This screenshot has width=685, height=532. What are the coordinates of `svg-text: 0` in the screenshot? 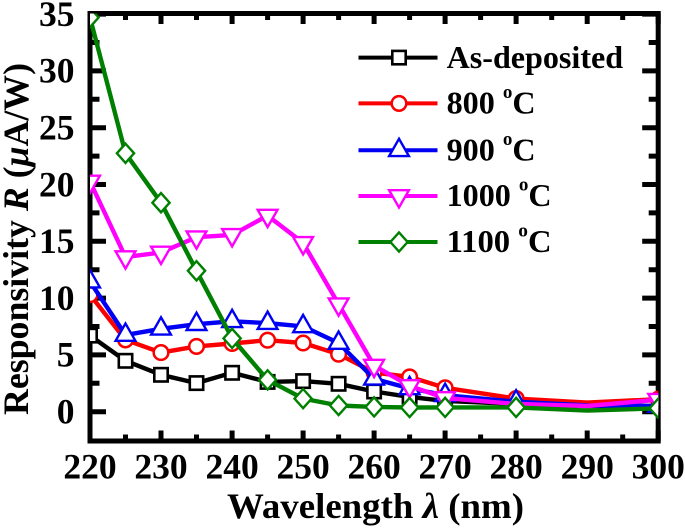 It's located at (66, 412).